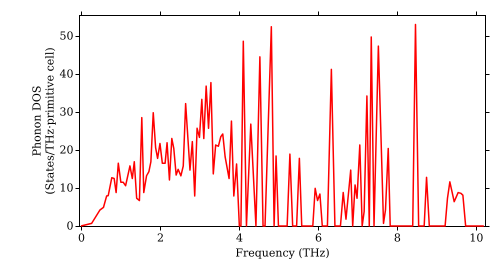 The width and height of the screenshot is (500, 280). I want to click on y-tick-label: 30, so click(67, 111).